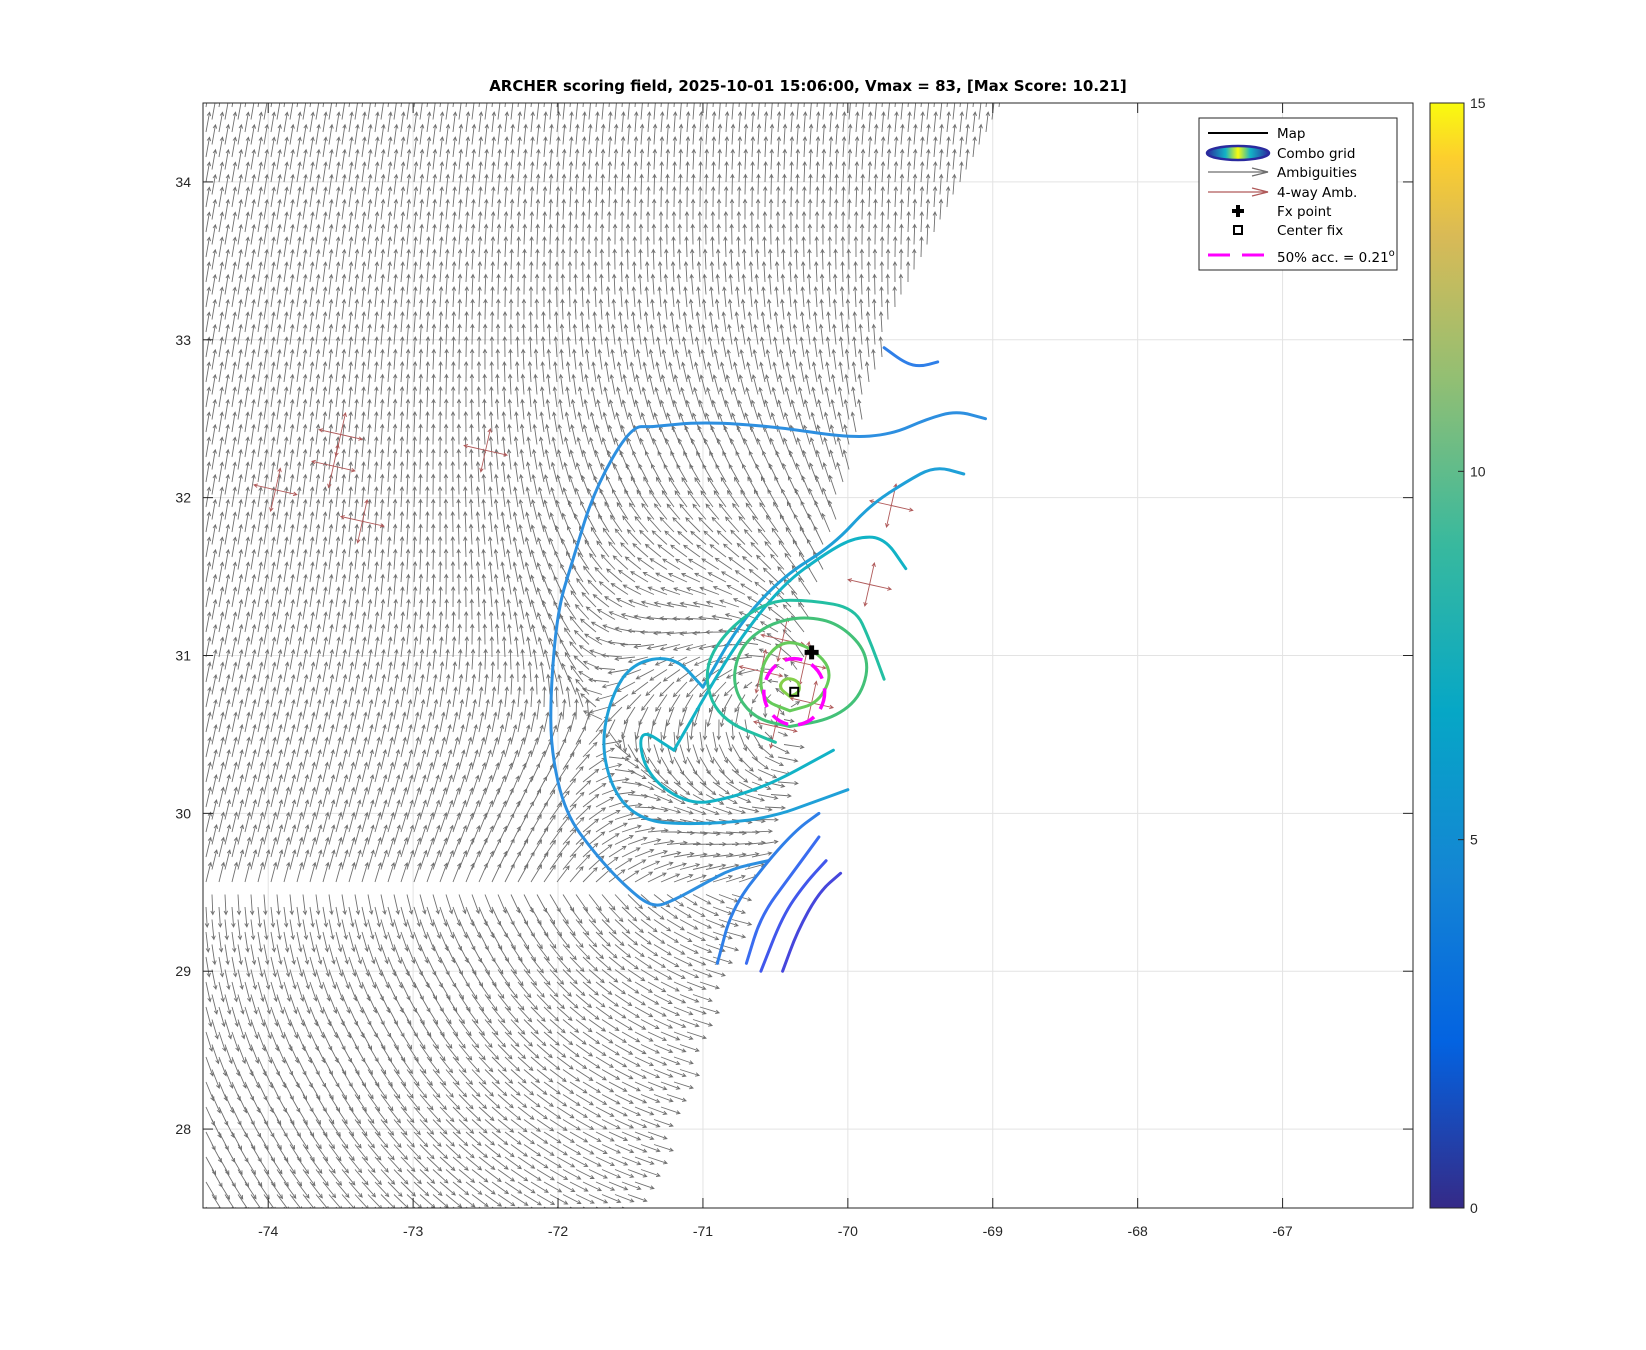  Describe the element at coordinates (1474, 840) in the screenshot. I see `colorbar-tick-label: 5` at that location.